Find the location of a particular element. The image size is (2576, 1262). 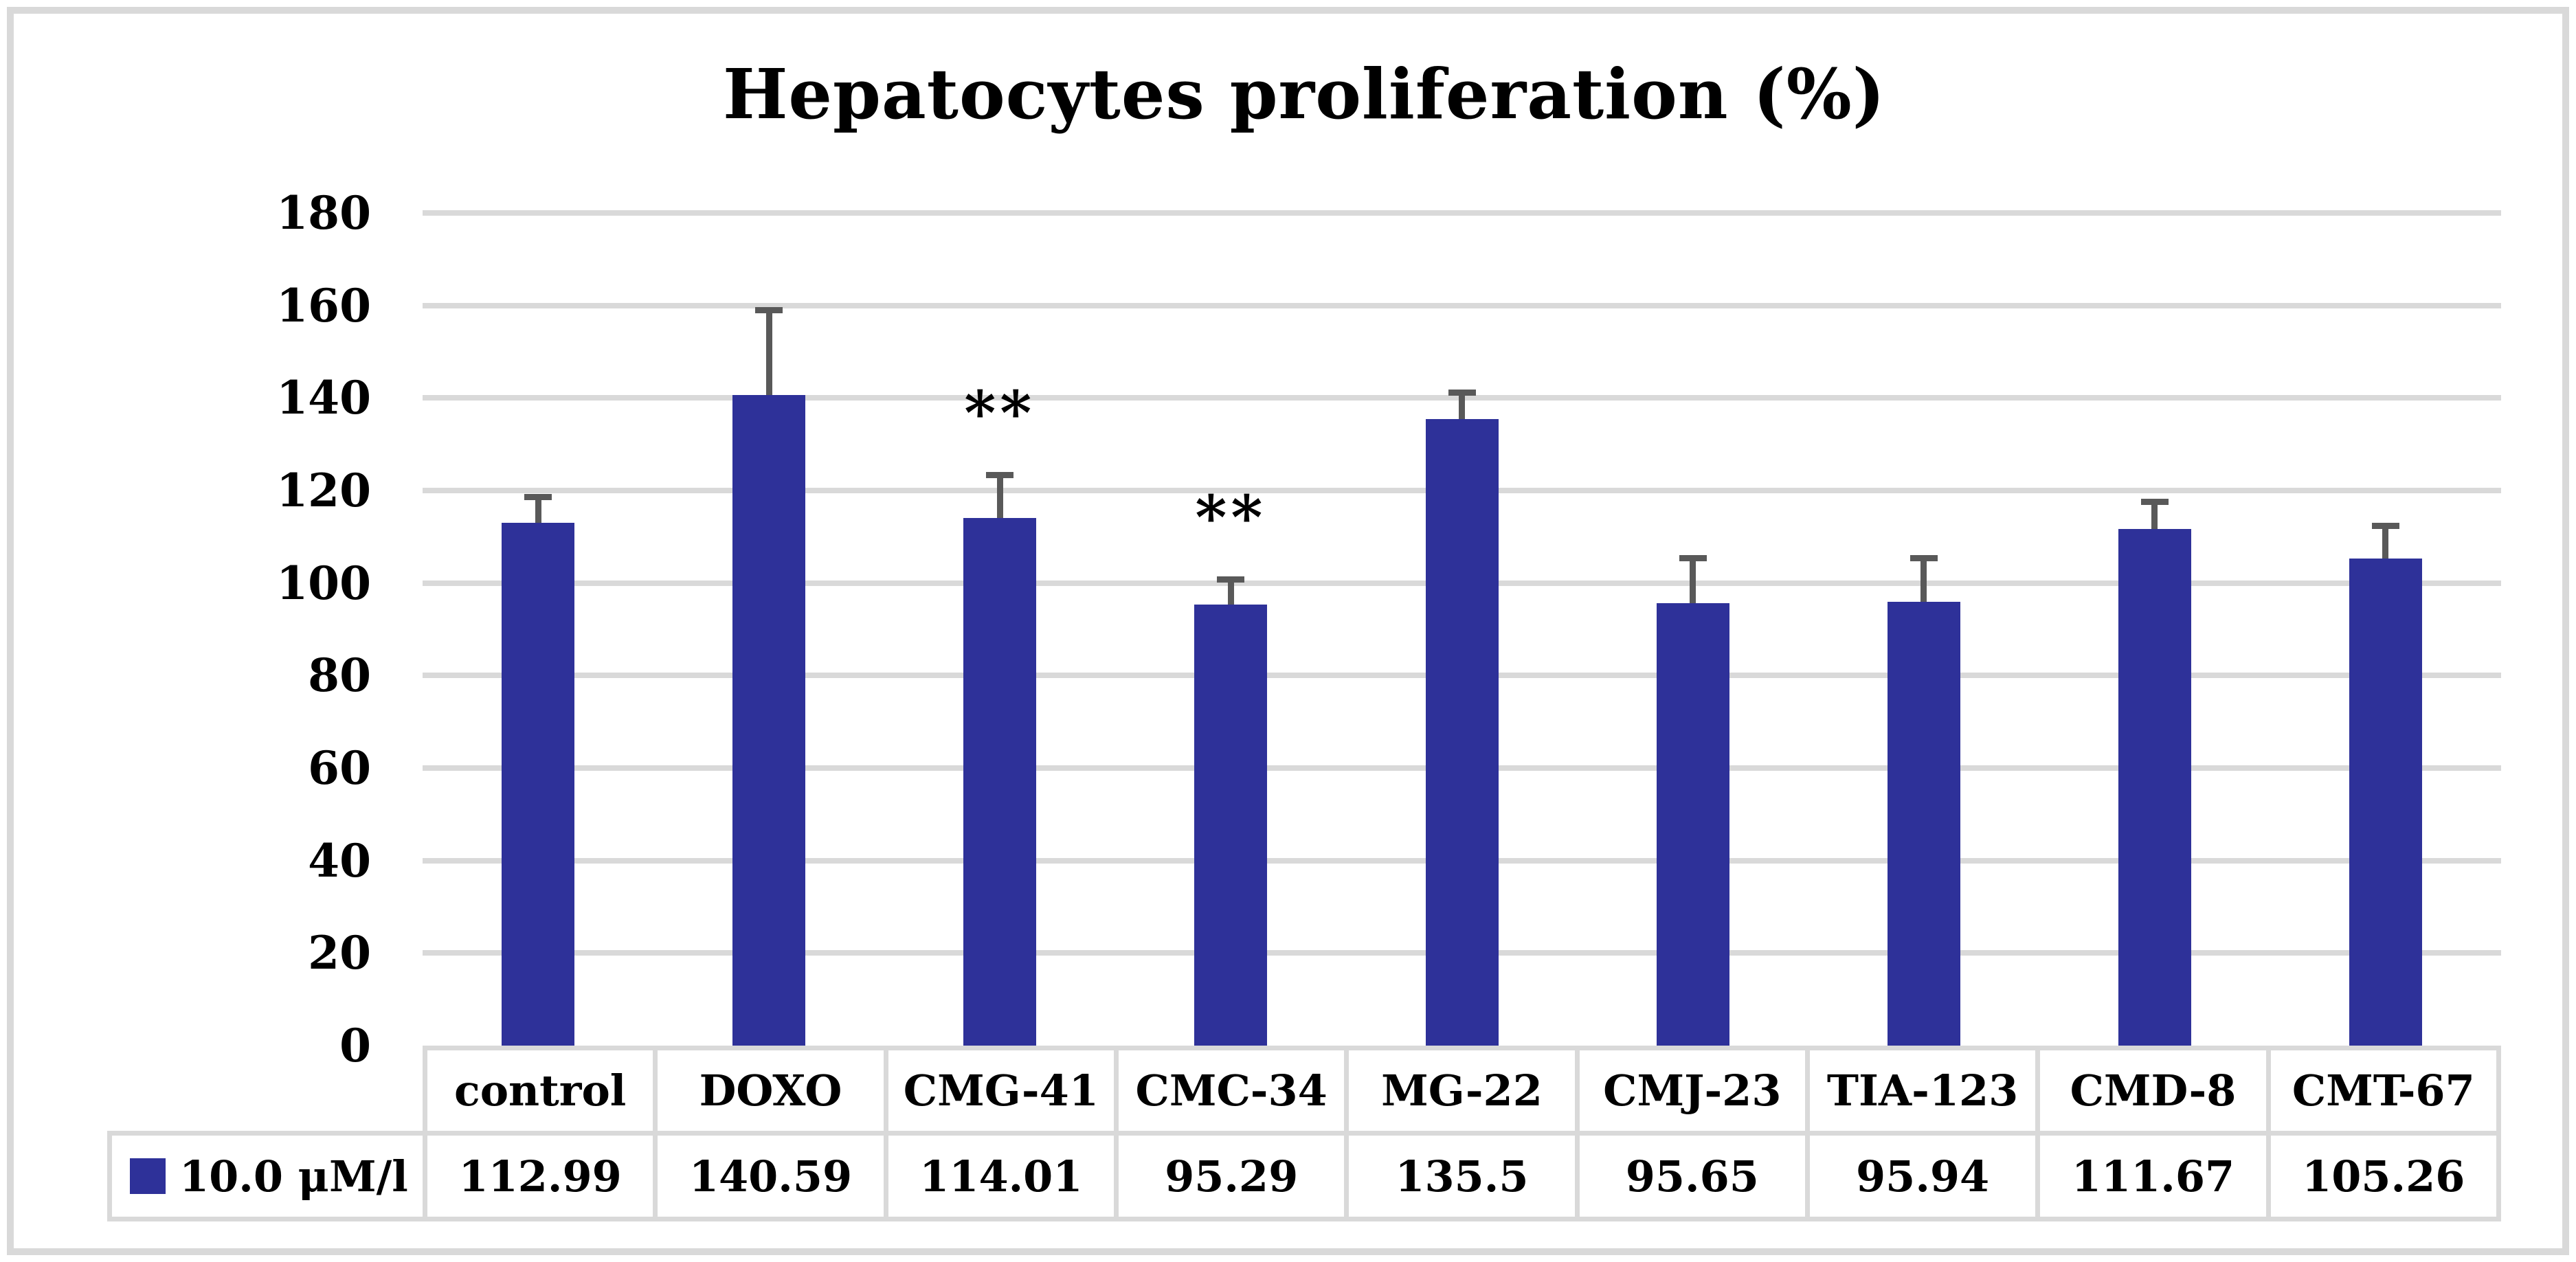

value-cell: 114.01 is located at coordinates (998, 1176).